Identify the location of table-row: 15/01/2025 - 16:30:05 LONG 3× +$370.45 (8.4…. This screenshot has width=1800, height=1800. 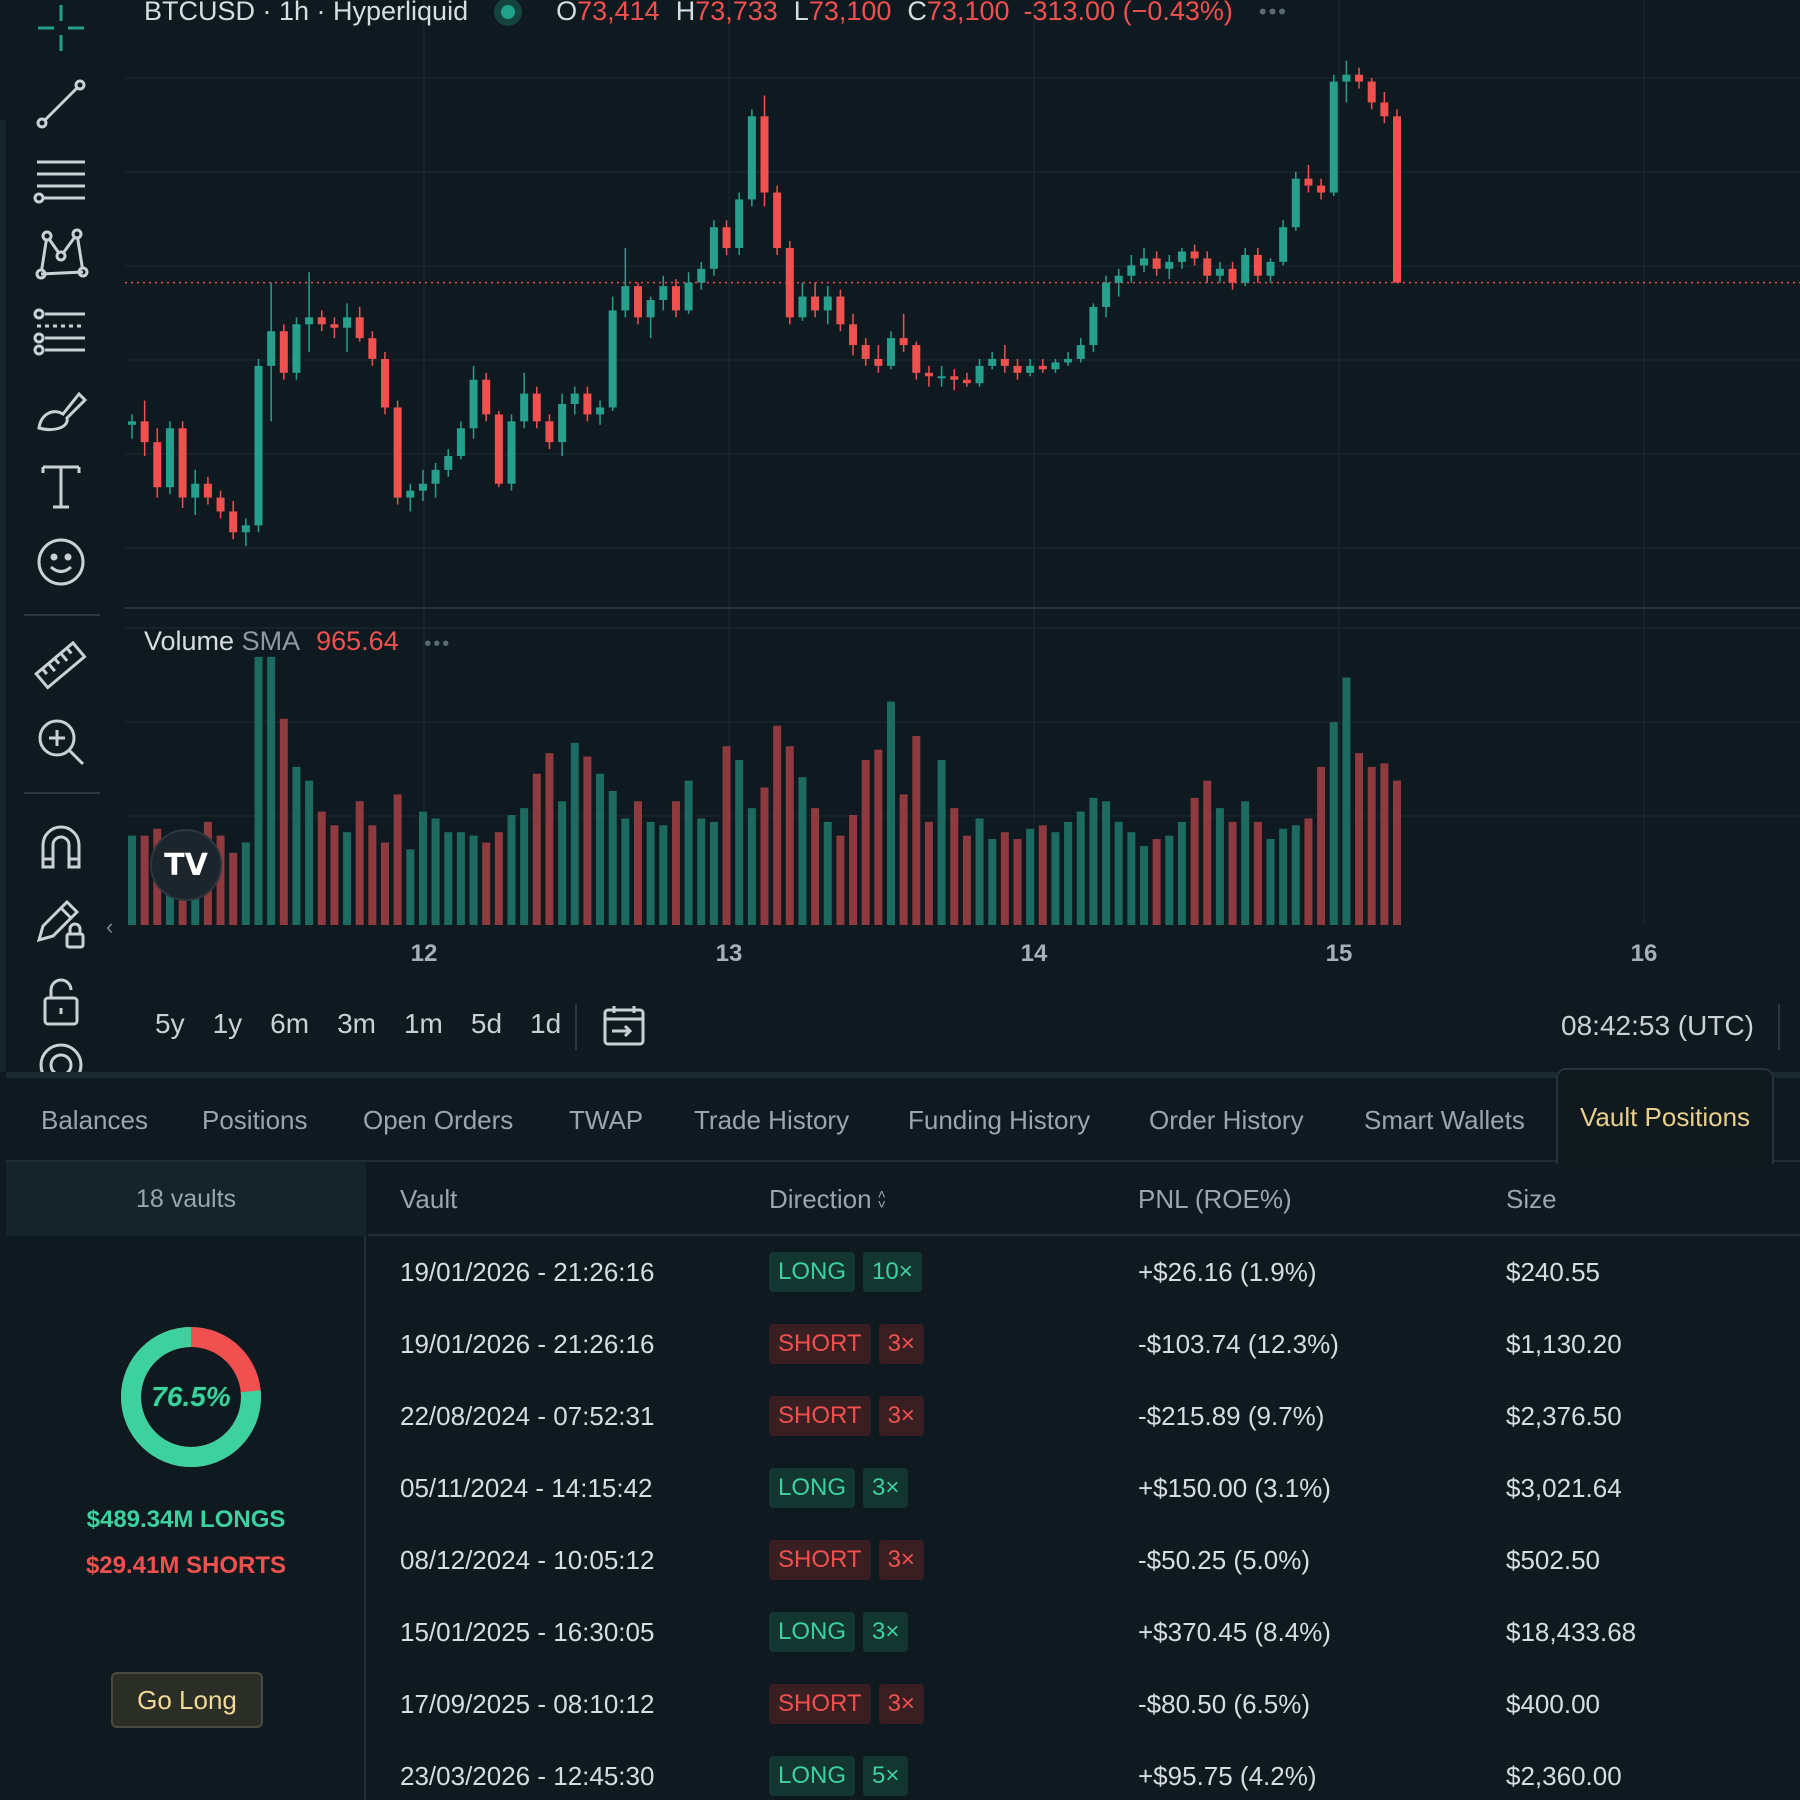
(1084, 1632).